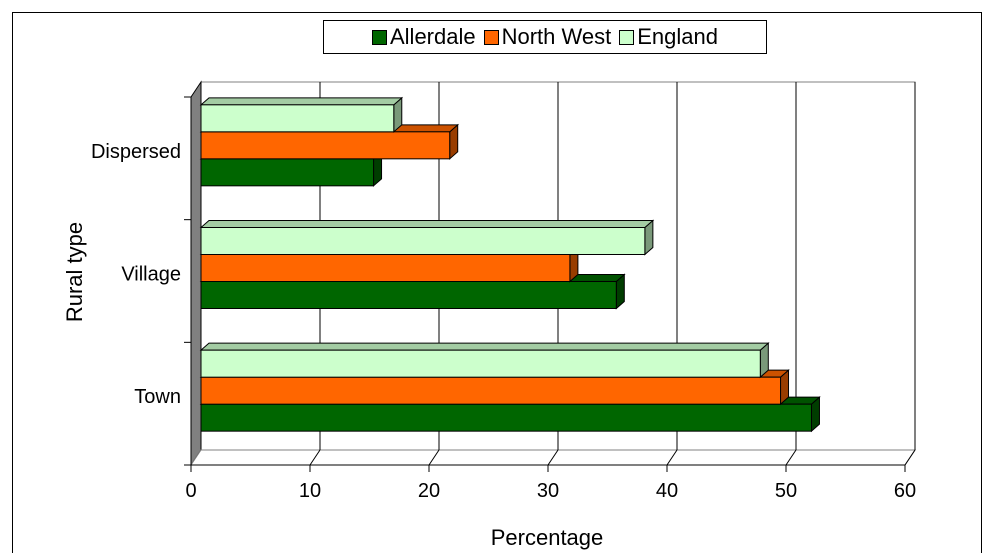 The width and height of the screenshot is (994, 553). Describe the element at coordinates (151, 275) in the screenshot. I see `y-tick-label: Village` at that location.